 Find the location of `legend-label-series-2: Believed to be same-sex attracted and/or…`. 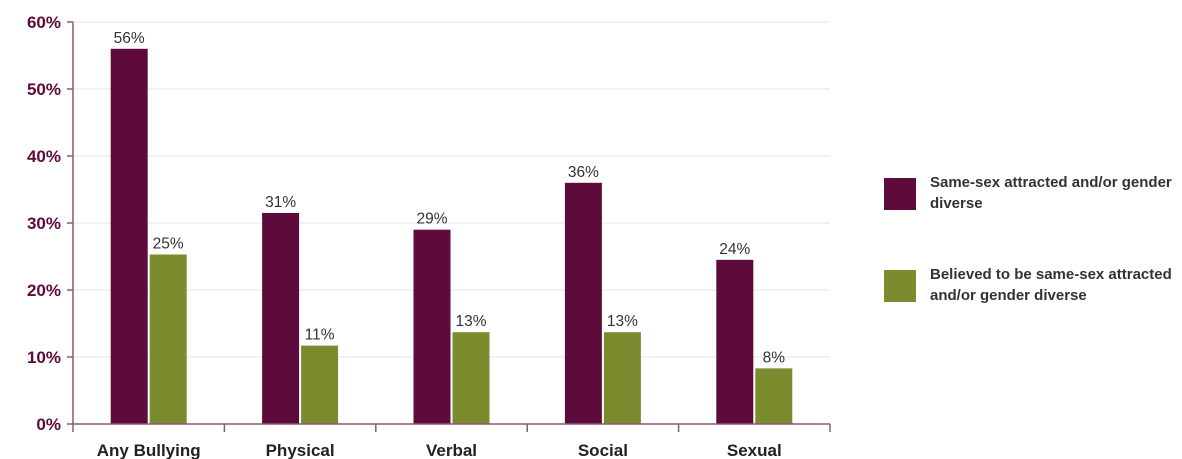

legend-label-series-2: Believed to be same-sex attracted and/or… is located at coordinates (1051, 285).